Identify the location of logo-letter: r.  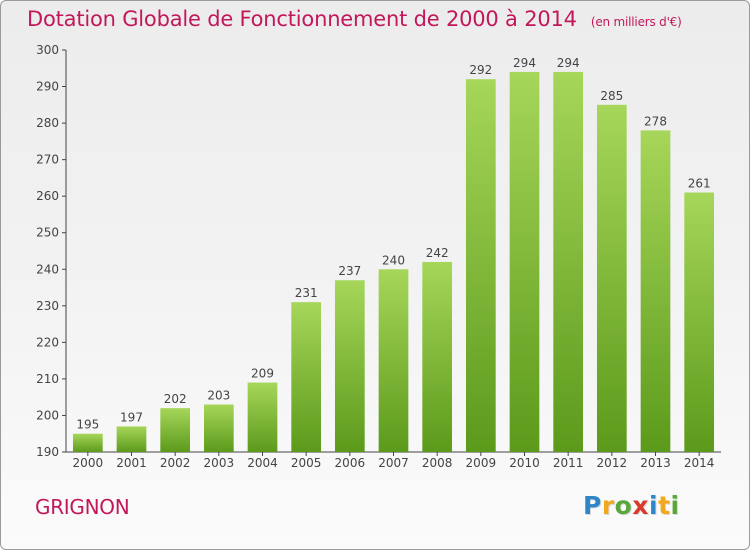
(608, 505).